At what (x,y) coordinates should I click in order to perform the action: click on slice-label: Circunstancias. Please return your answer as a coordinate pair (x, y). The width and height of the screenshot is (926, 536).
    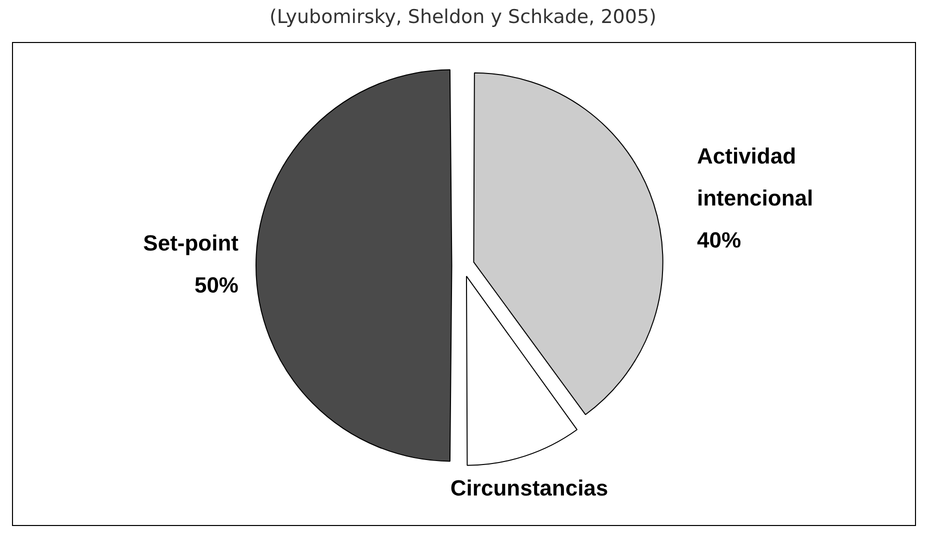
    Looking at the image, I should click on (529, 488).